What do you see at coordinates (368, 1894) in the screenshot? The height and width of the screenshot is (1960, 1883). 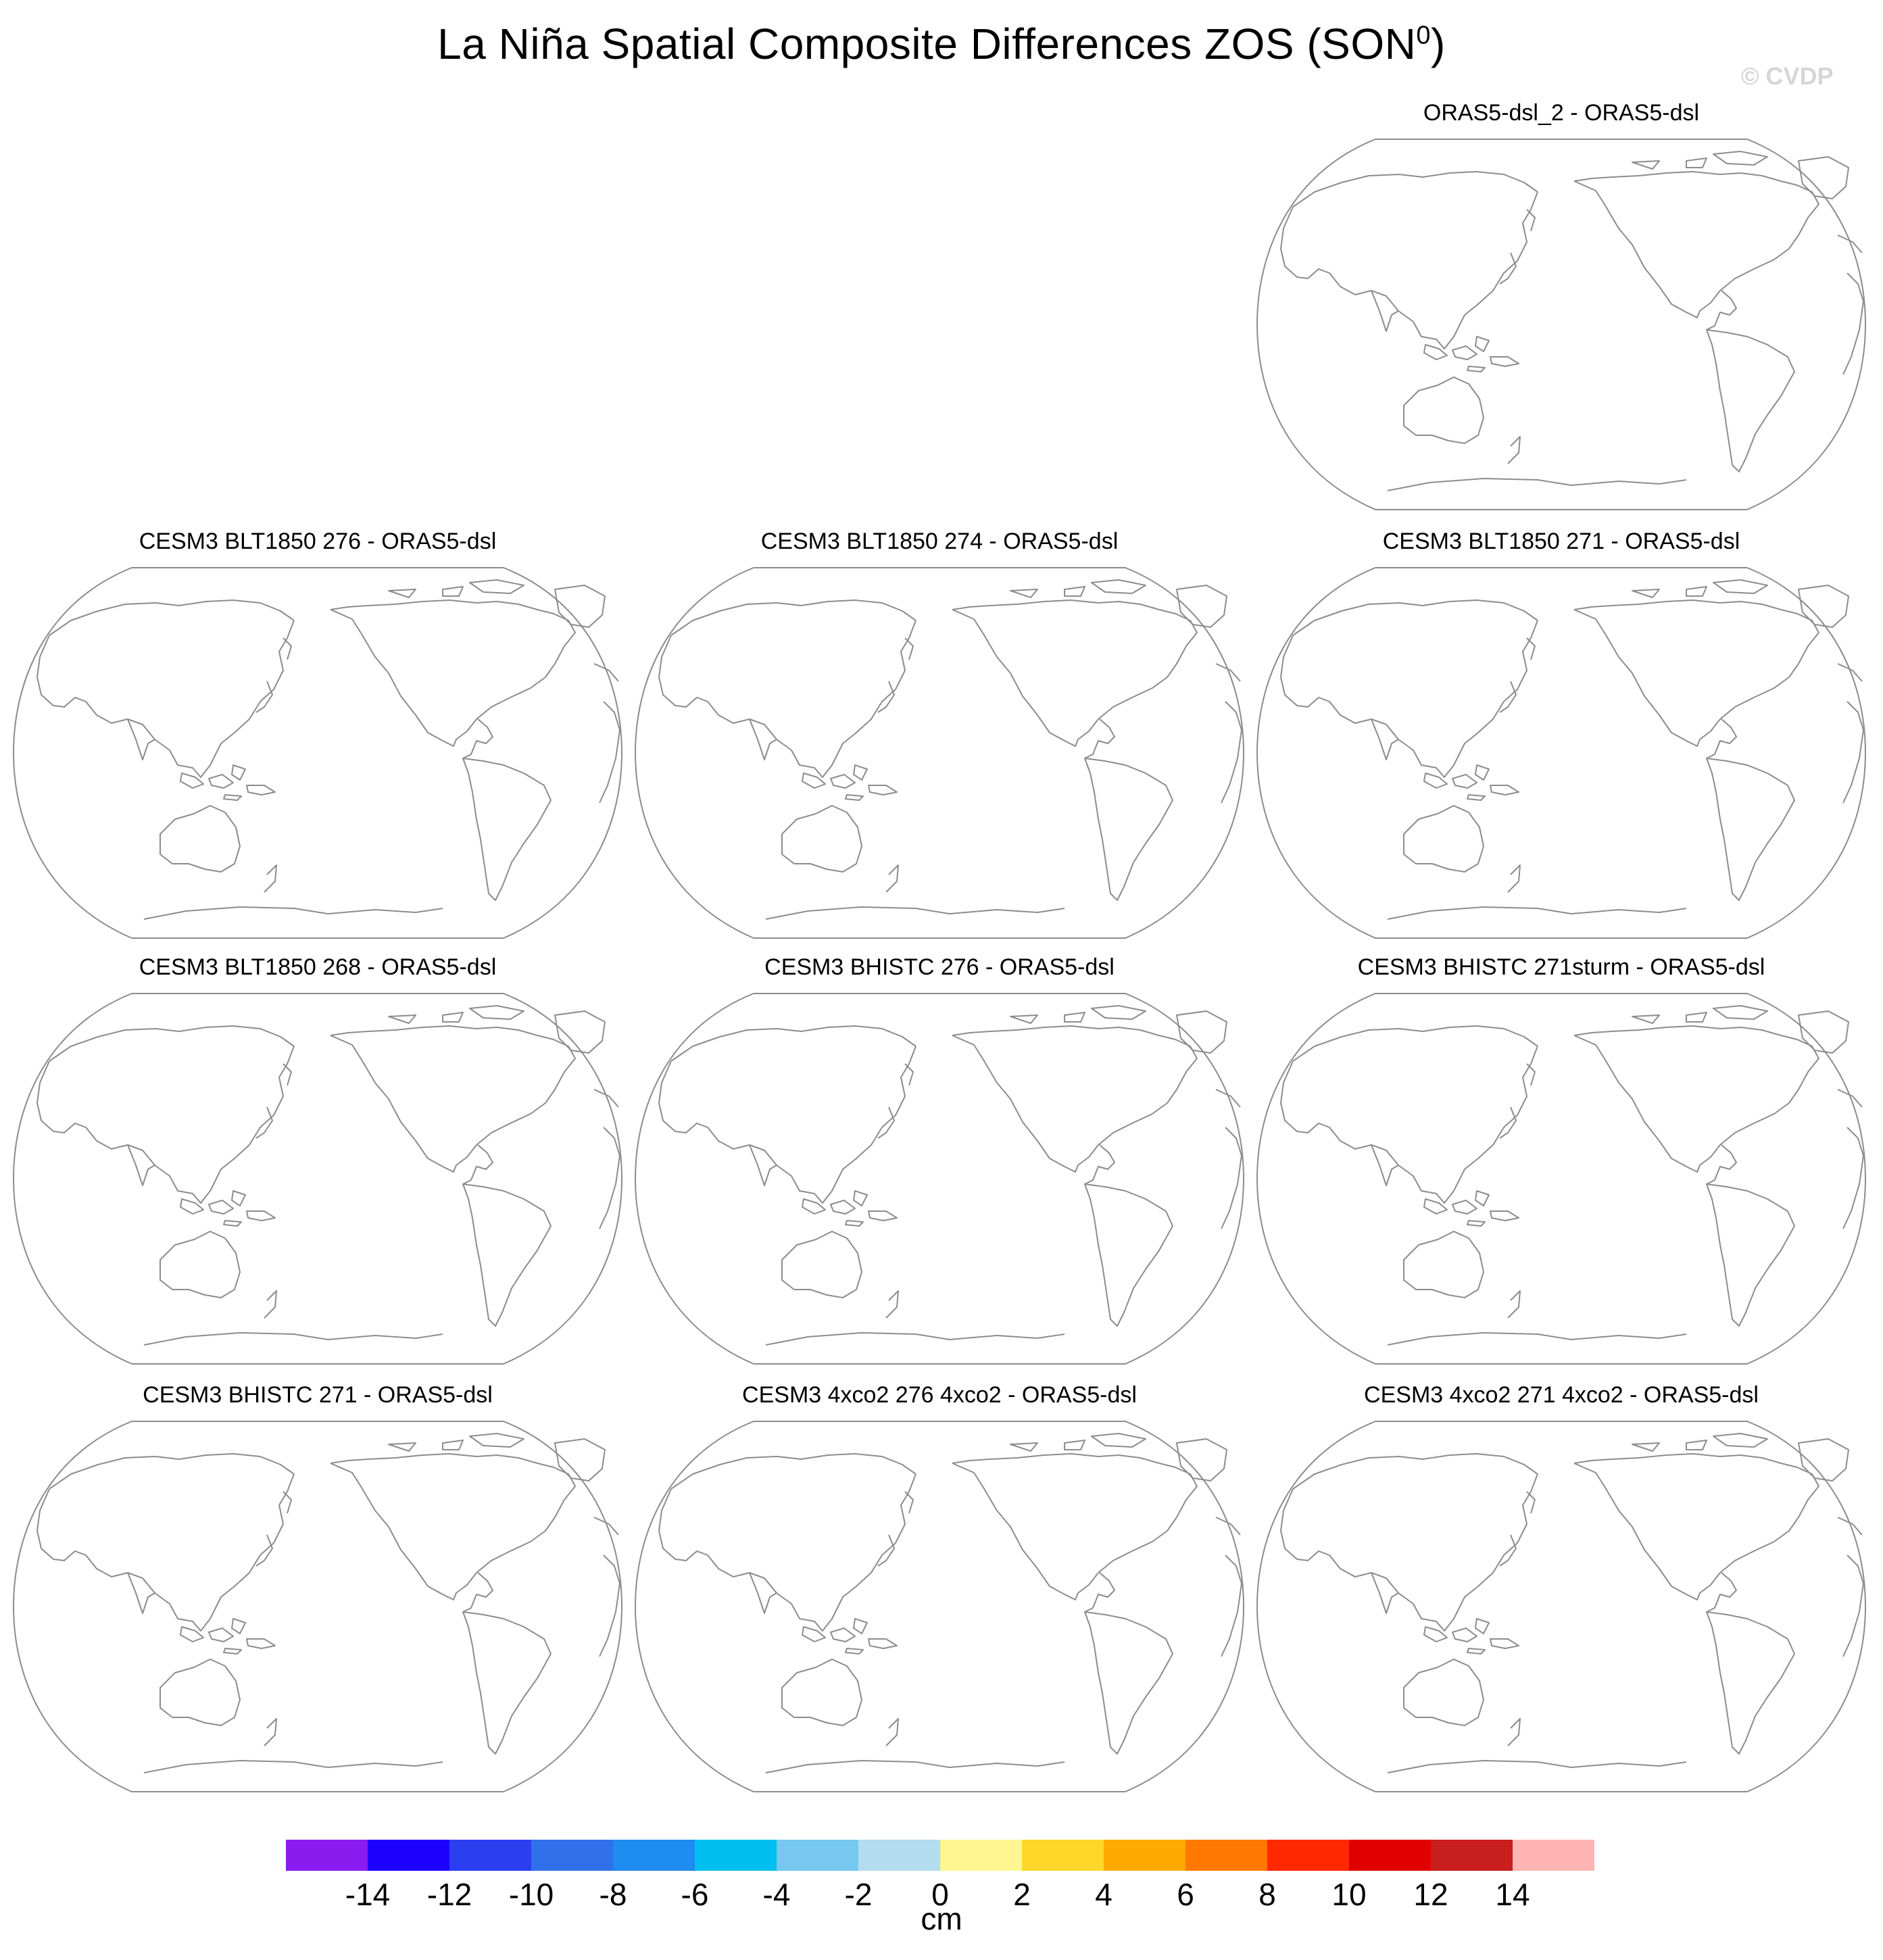 I see `colorbar-tick-label: -14` at bounding box center [368, 1894].